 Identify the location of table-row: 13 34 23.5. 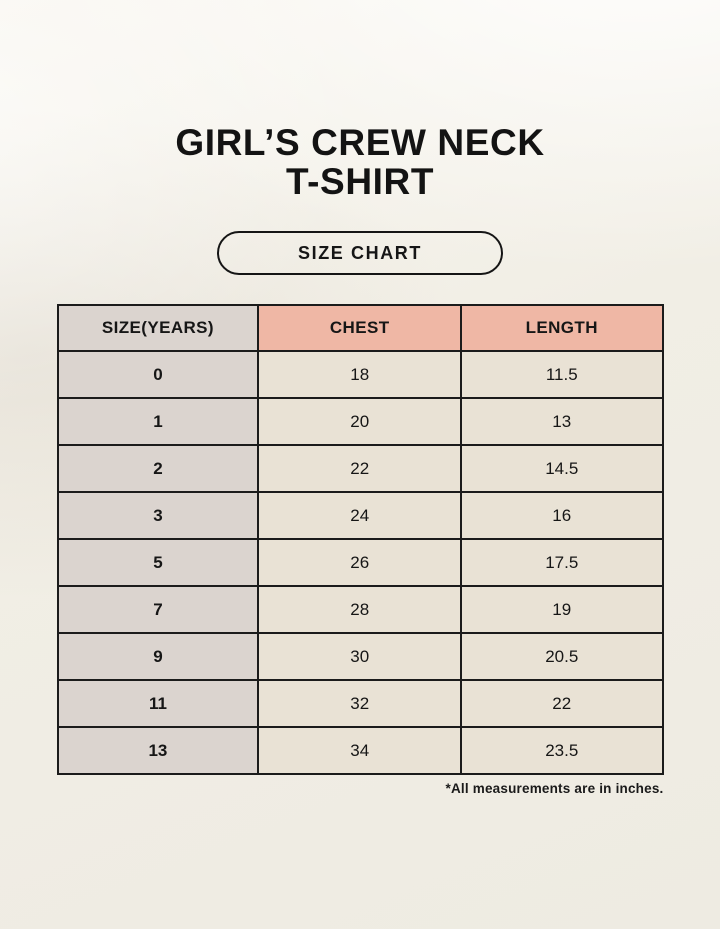
(360, 750).